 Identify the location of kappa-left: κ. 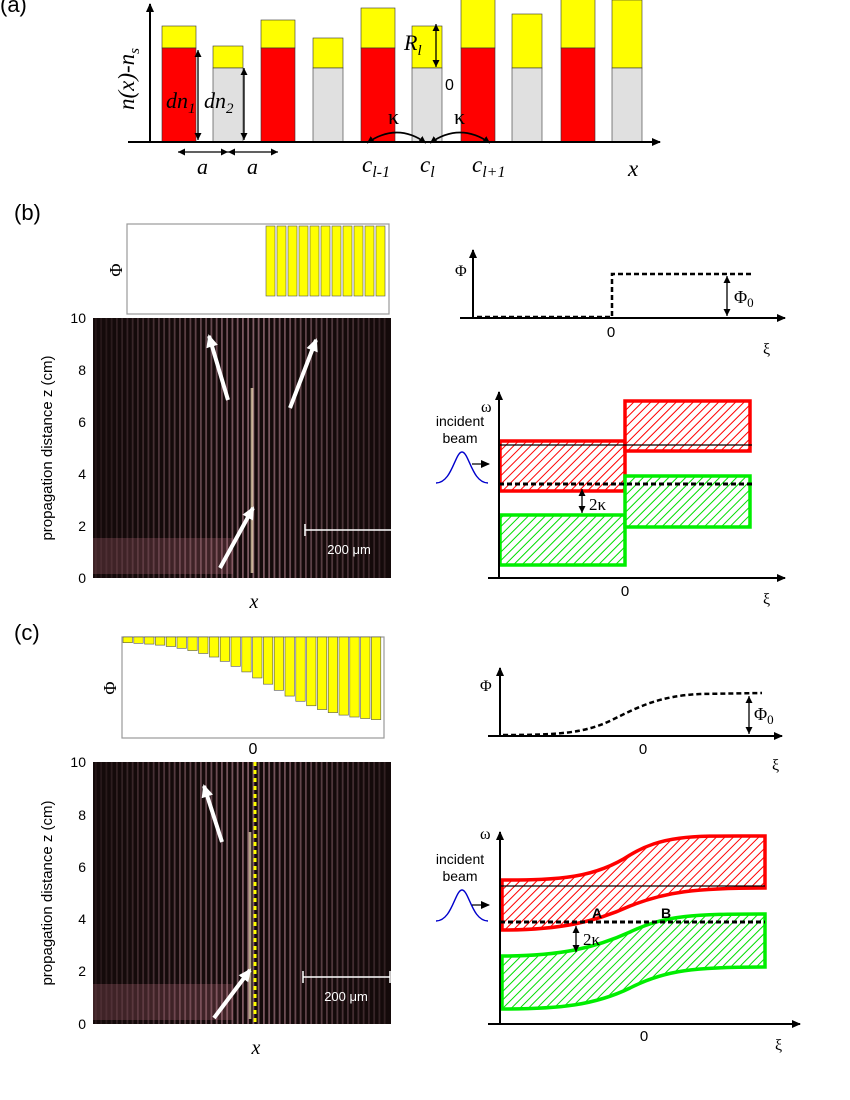
(393, 116).